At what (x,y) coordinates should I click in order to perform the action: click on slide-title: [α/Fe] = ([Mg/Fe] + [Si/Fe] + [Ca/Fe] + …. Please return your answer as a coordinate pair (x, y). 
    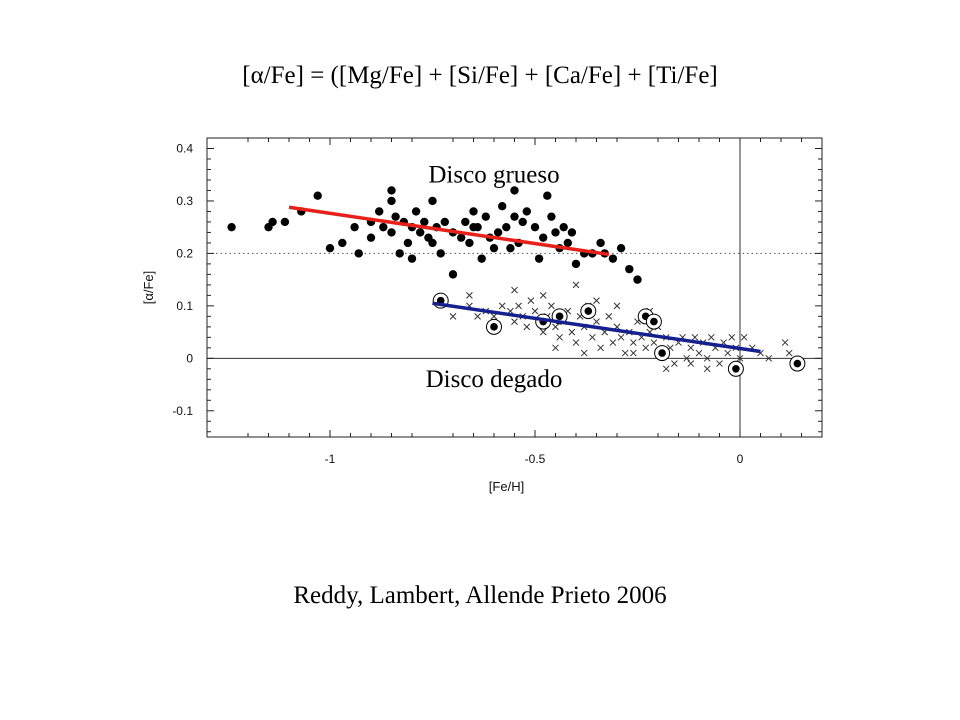
    Looking at the image, I should click on (480, 75).